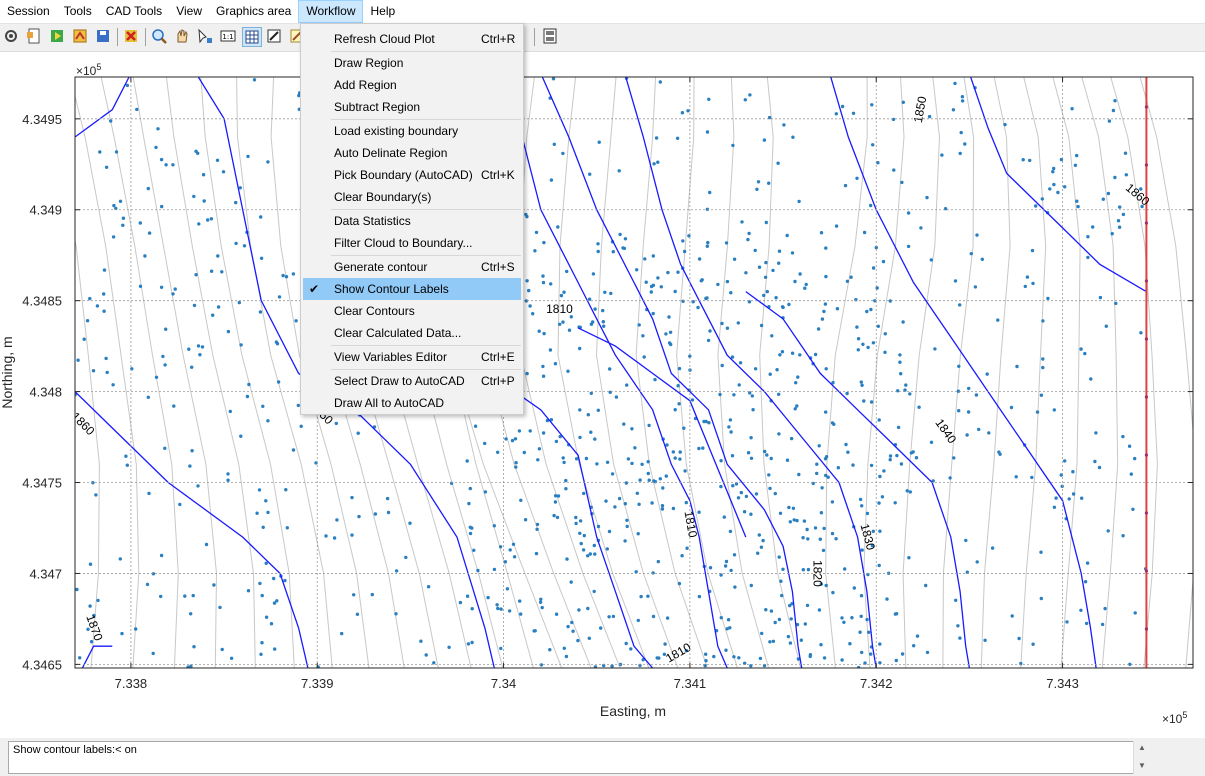  Describe the element at coordinates (77, 11) in the screenshot. I see `menu-tools: Tools` at that location.